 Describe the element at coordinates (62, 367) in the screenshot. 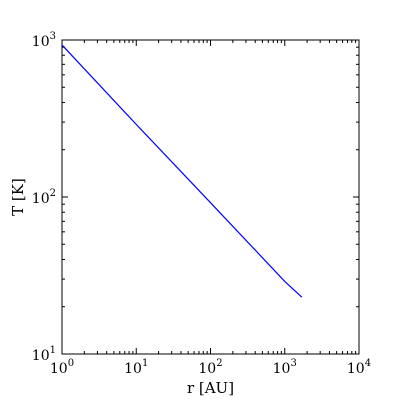

I see `x-tick-label: 10⁰` at that location.